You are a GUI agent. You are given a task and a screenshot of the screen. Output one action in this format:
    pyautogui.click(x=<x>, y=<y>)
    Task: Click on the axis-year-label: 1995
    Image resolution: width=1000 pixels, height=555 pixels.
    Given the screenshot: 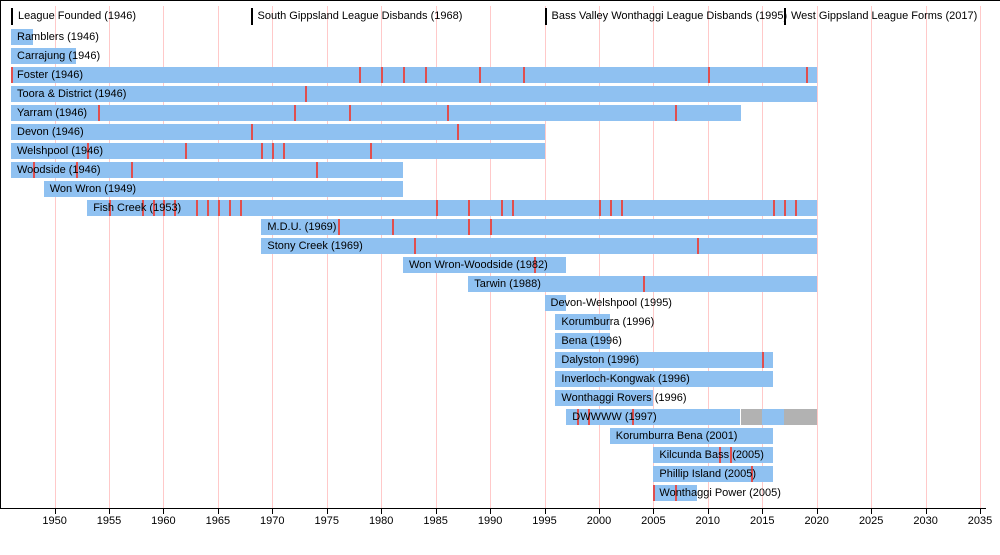 What is the action you would take?
    pyautogui.click(x=544, y=521)
    